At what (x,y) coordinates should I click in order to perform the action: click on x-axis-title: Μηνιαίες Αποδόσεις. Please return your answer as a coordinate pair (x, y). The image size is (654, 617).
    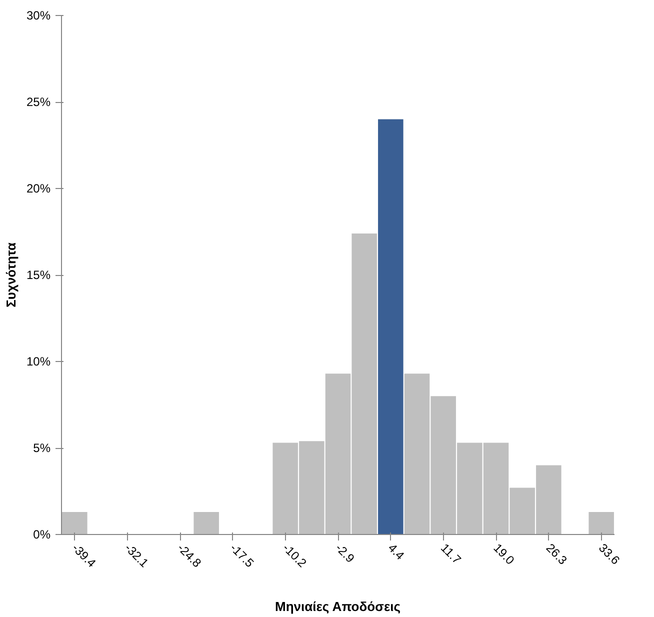
    Looking at the image, I should click on (338, 606).